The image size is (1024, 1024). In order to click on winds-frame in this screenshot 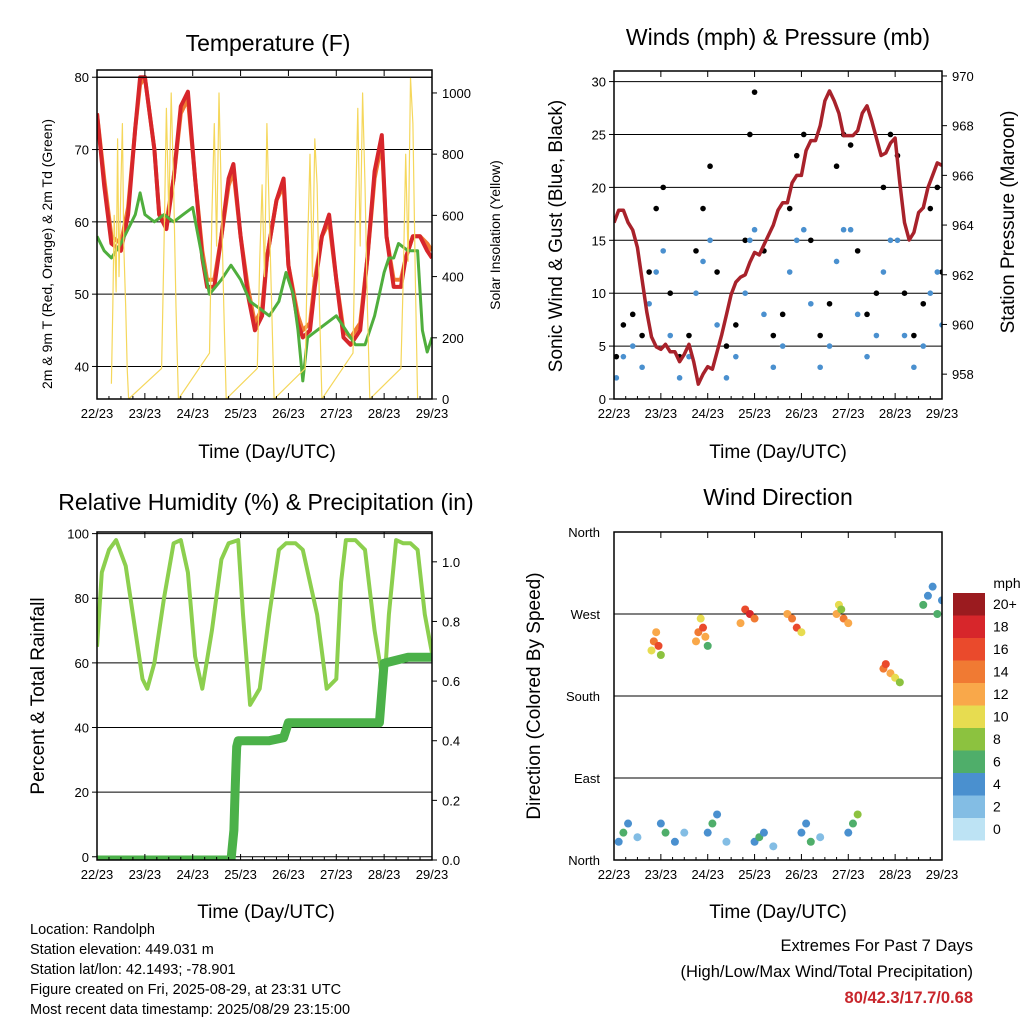, I will do `click(778, 235)`.